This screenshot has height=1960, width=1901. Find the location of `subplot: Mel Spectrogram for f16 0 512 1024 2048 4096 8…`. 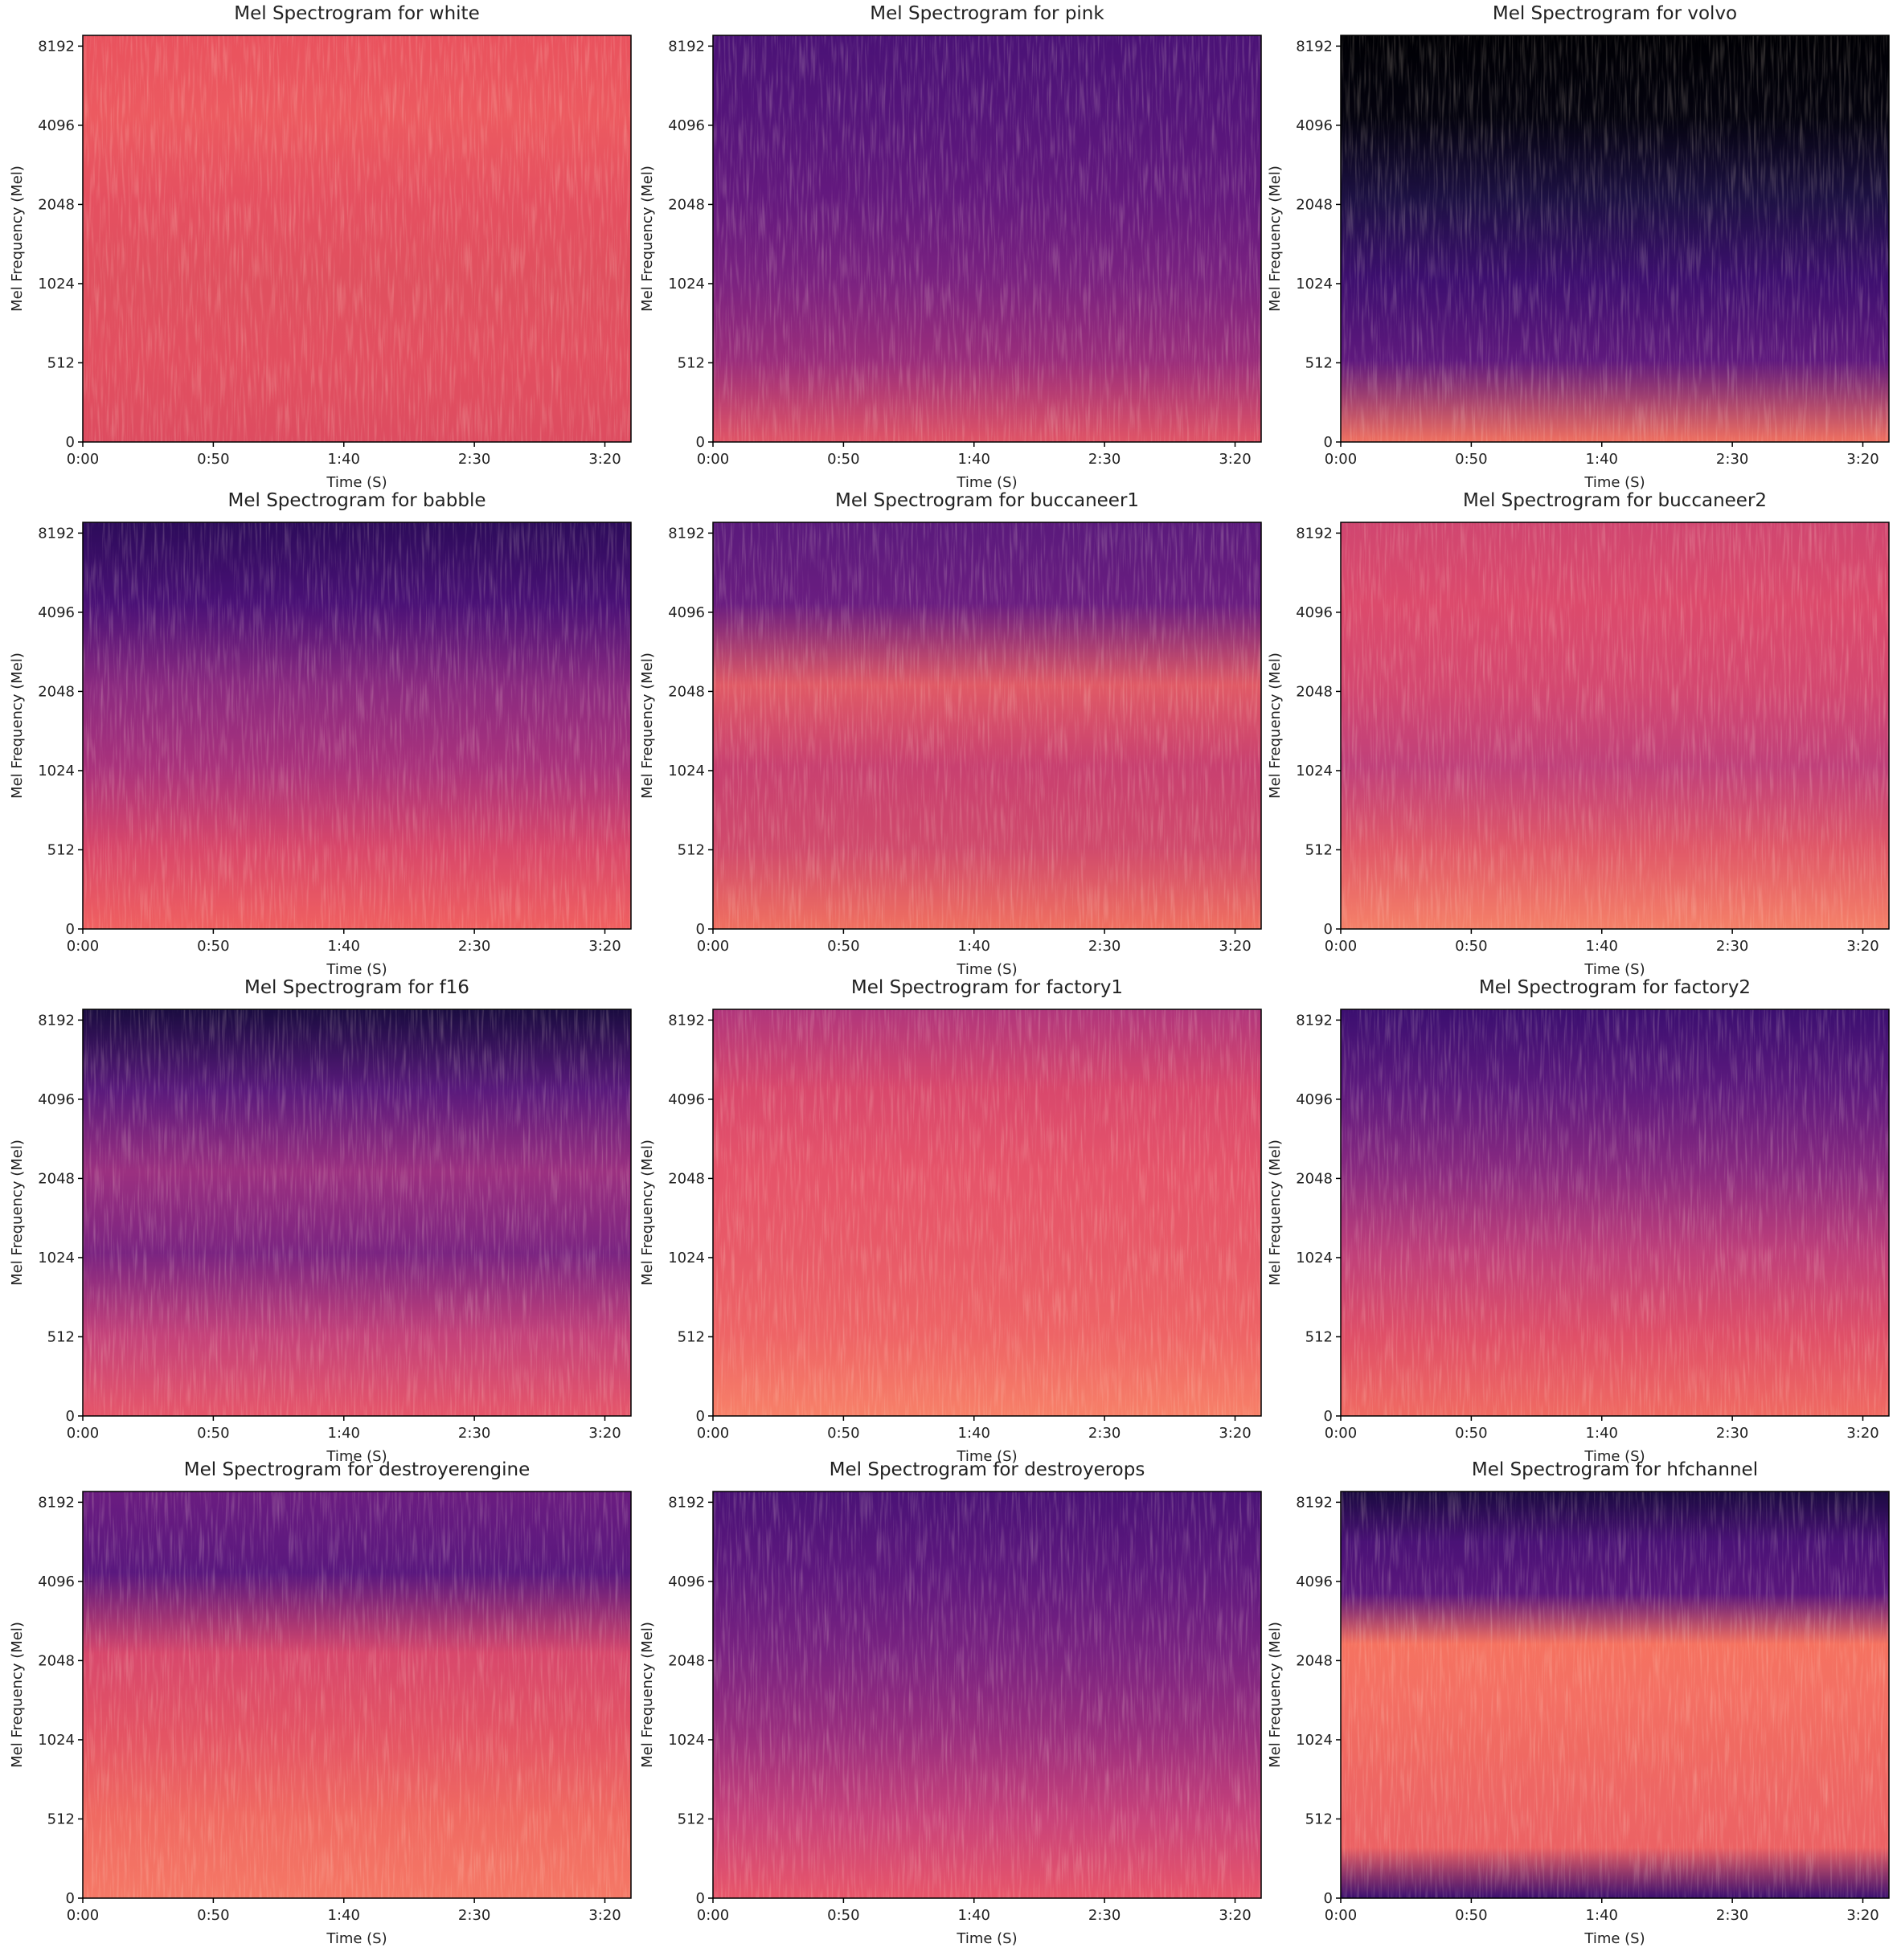

subplot: Mel Spectrogram for f16 0 512 1024 2048 4096 8… is located at coordinates (320, 1221).